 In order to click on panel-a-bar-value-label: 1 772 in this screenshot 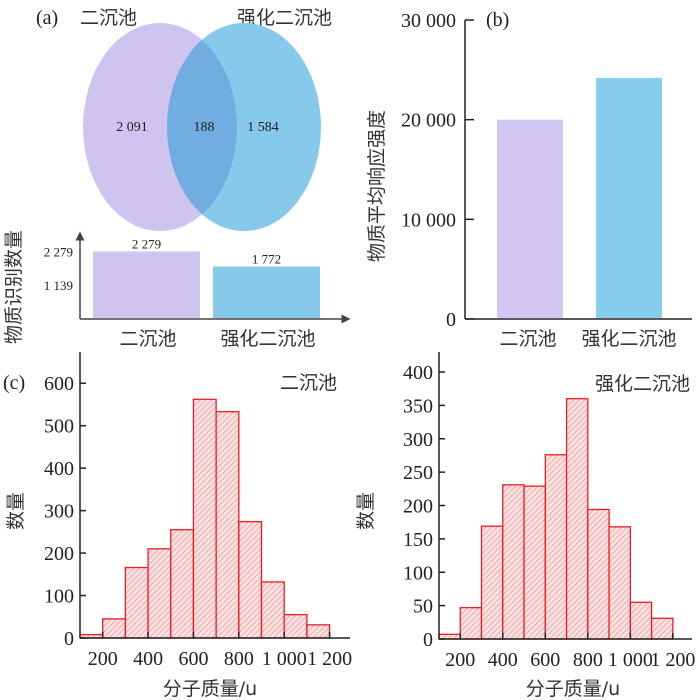, I will do `click(266, 258)`.